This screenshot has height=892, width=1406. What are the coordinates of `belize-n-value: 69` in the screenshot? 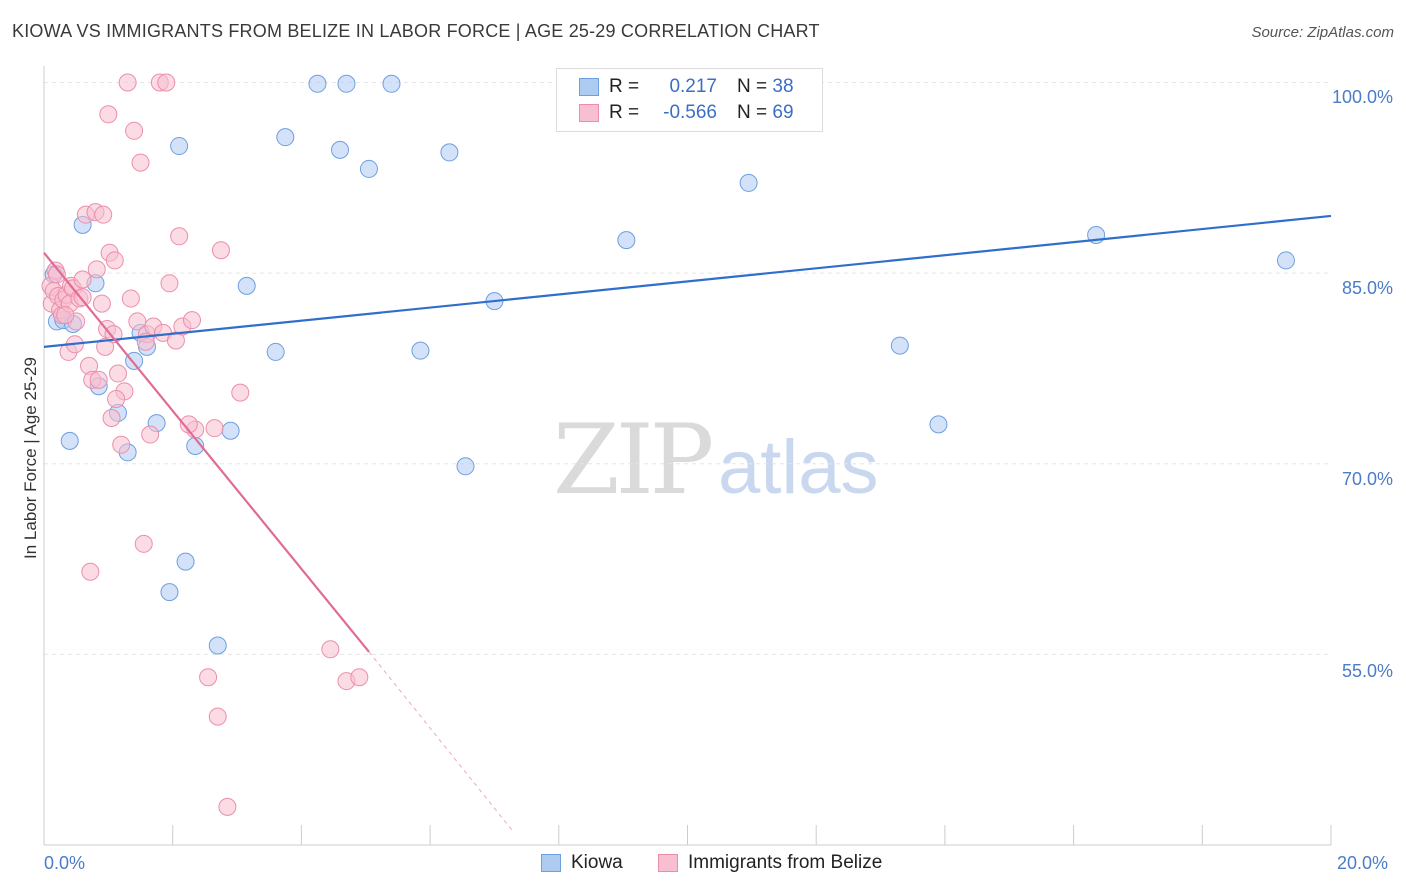 It's located at (783, 112).